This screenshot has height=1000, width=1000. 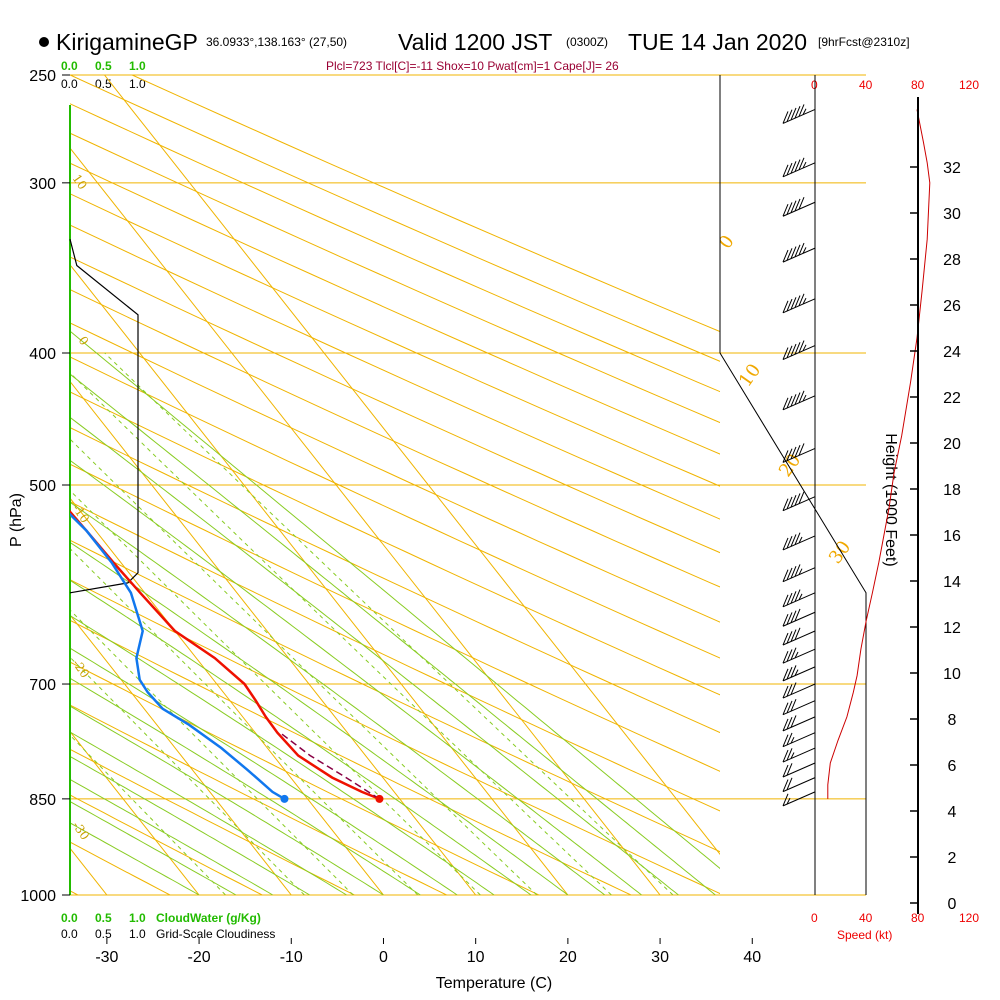 I want to click on temperature-line, so click(x=225, y=655).